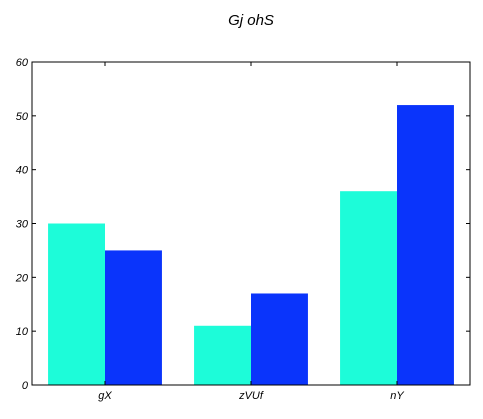 This screenshot has height=419, width=483. What do you see at coordinates (105, 396) in the screenshot?
I see `x-tick-label-gX: gX` at bounding box center [105, 396].